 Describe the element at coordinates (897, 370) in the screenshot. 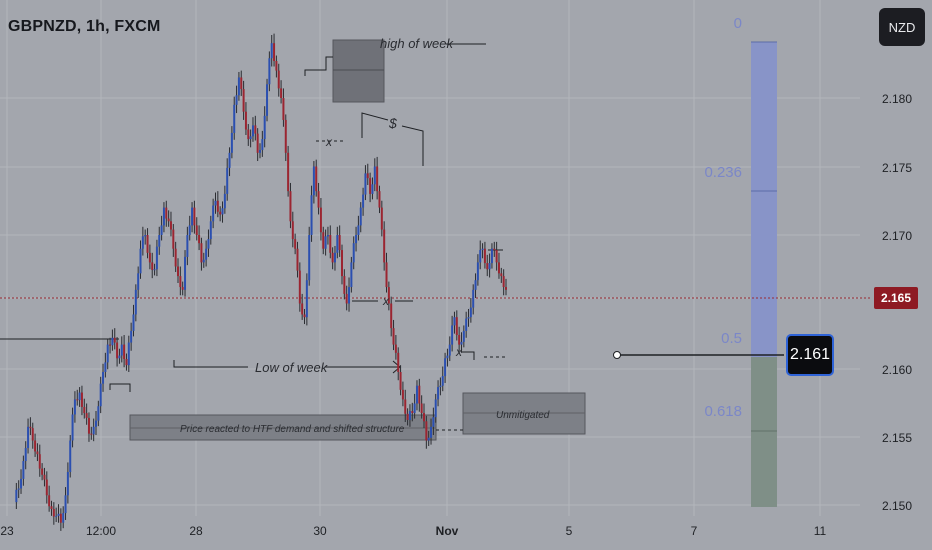

I see `price-tick-label: 2.160` at that location.